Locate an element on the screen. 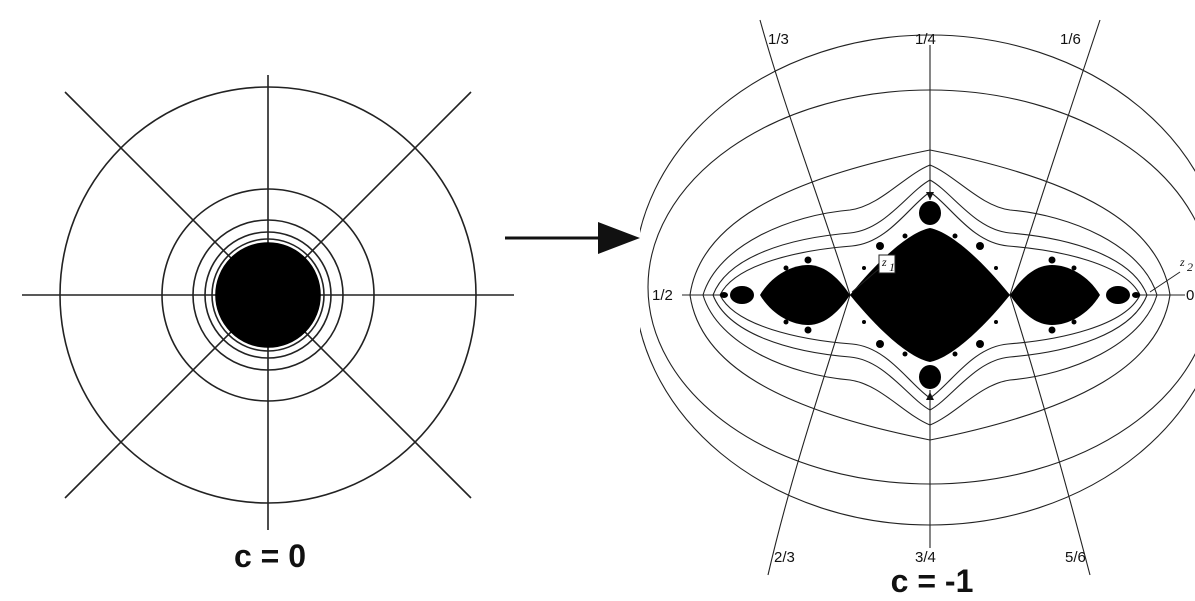 The height and width of the screenshot is (601, 1195). ray-label-0: 0 is located at coordinates (1190, 295).